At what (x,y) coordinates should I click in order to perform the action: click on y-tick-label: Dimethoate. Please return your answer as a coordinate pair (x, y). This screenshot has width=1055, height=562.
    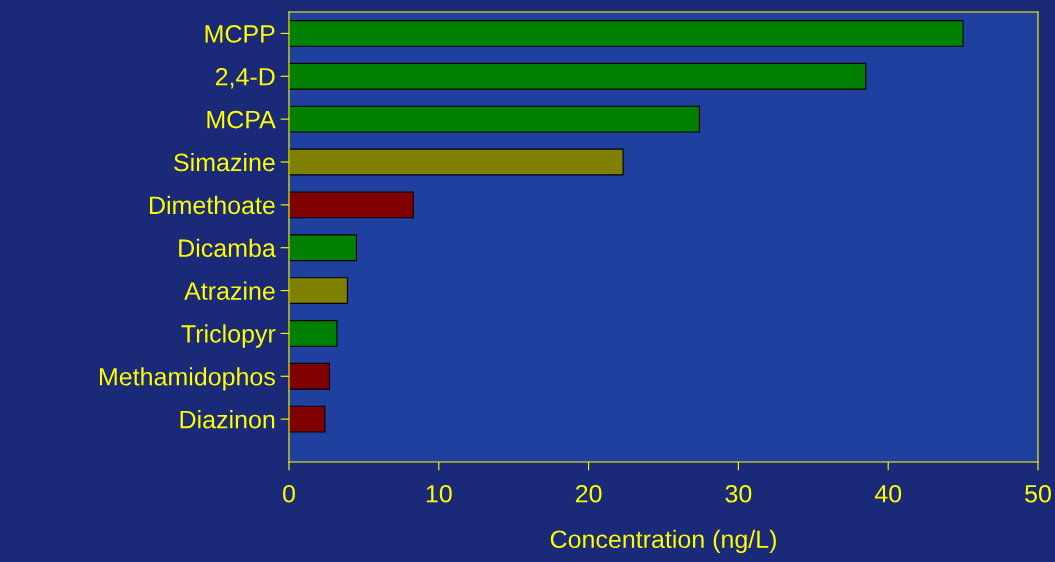
    Looking at the image, I should click on (212, 205).